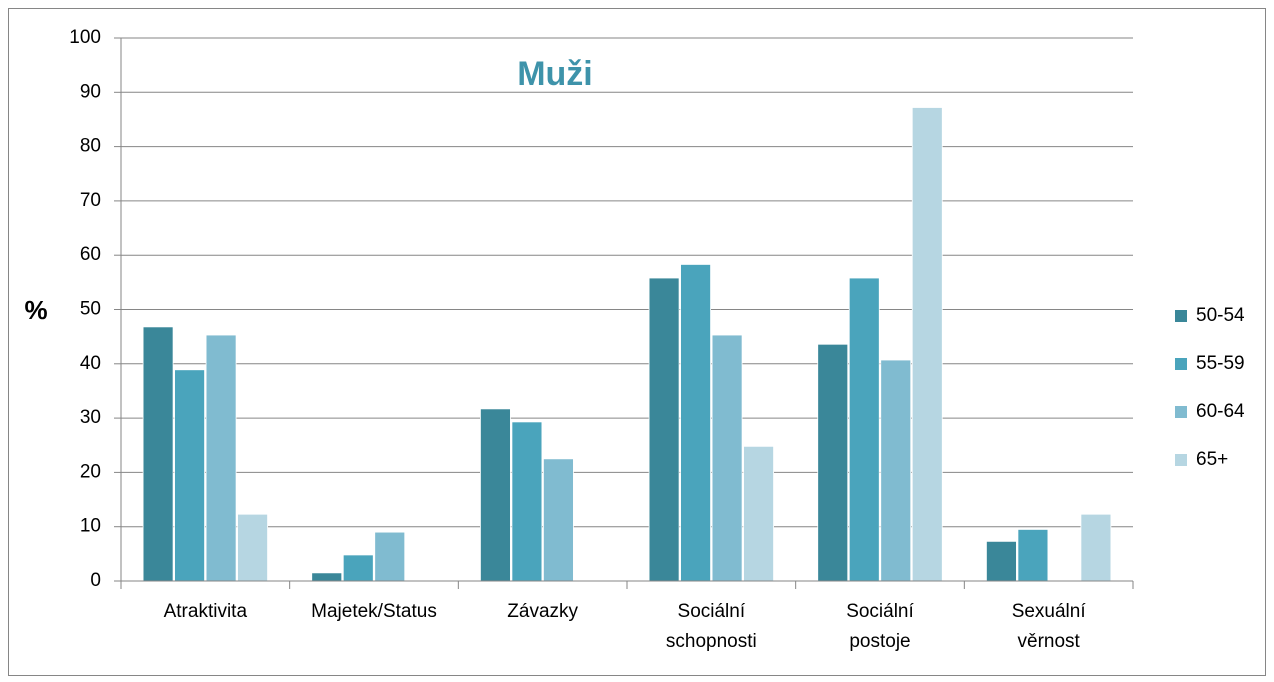 Image resolution: width=1274 pixels, height=682 pixels. What do you see at coordinates (1049, 611) in the screenshot?
I see `x-tick-label: Sexuální` at bounding box center [1049, 611].